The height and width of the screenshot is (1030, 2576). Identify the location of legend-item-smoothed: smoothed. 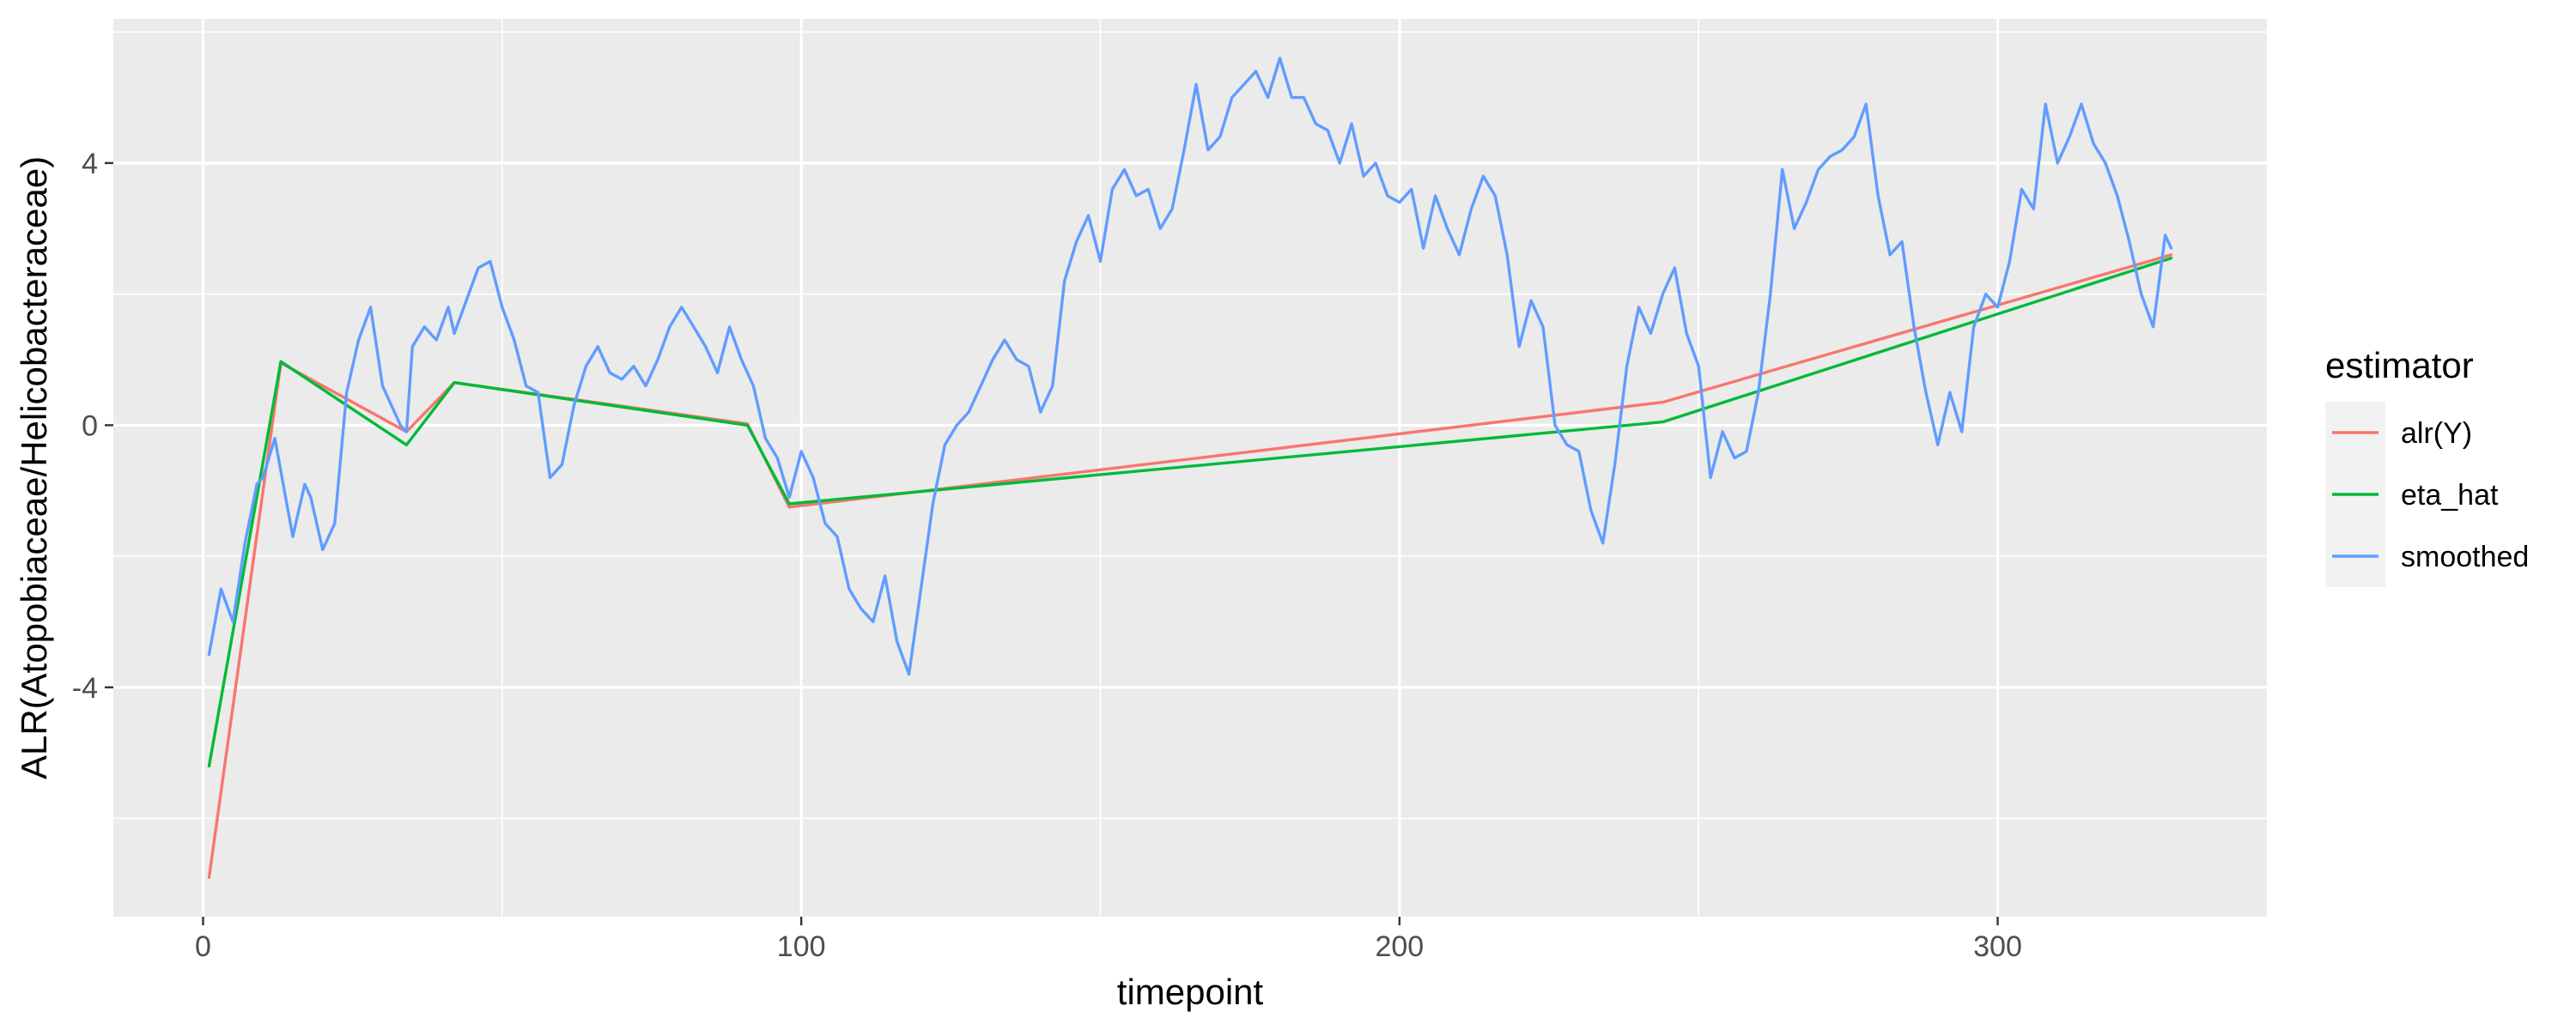
(2427, 556).